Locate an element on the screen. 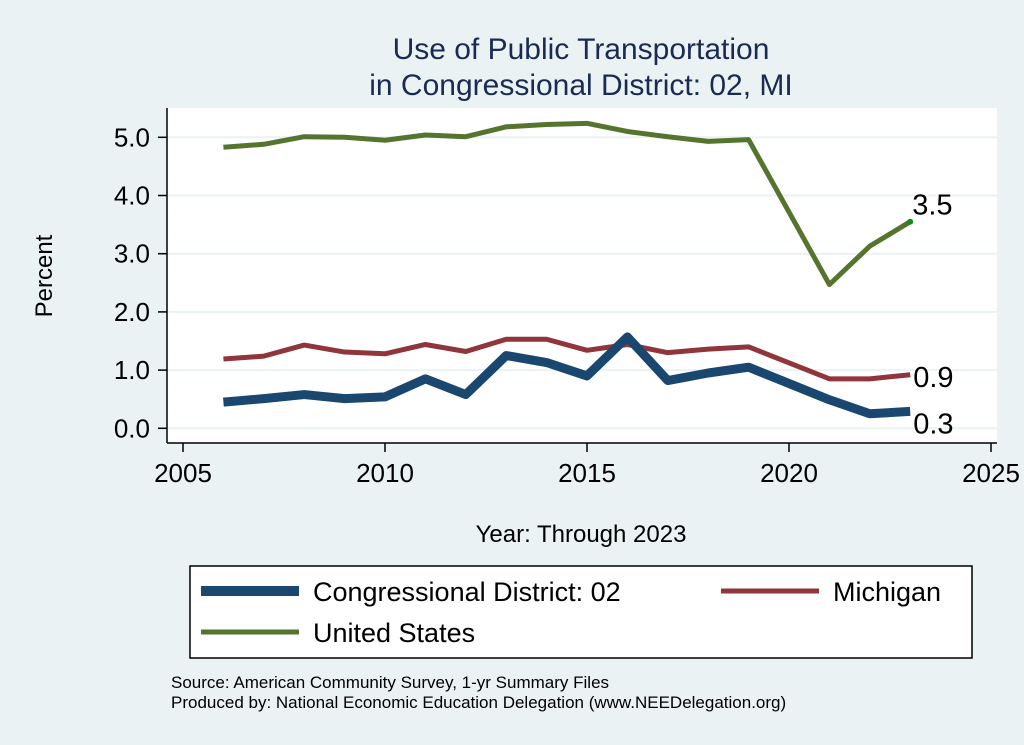 The width and height of the screenshot is (1024, 745). end-value-label: 0.3 is located at coordinates (933, 424).